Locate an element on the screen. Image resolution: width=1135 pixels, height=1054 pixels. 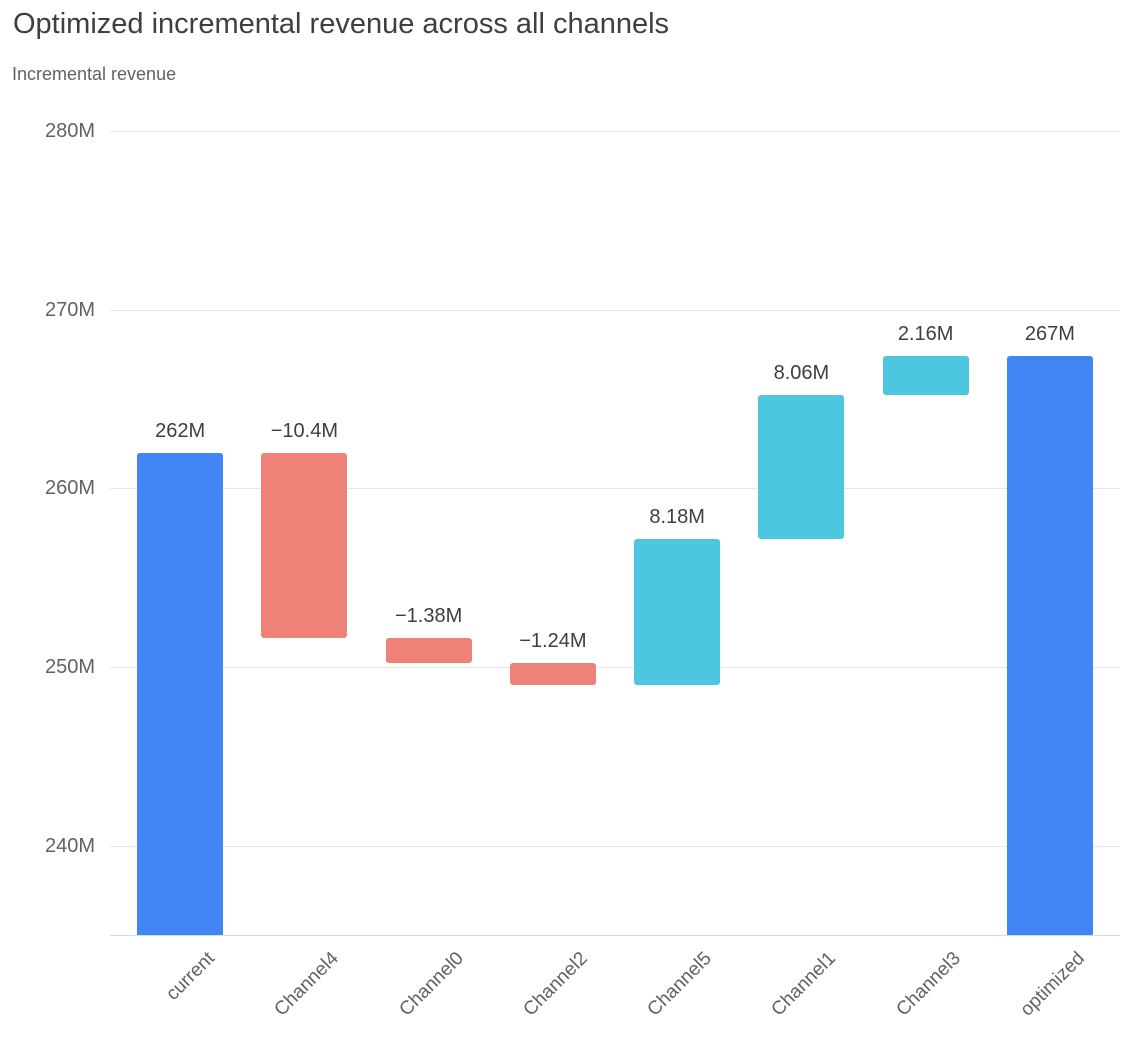
x-axis-label-Channel1: Channel1 is located at coordinates (804, 984).